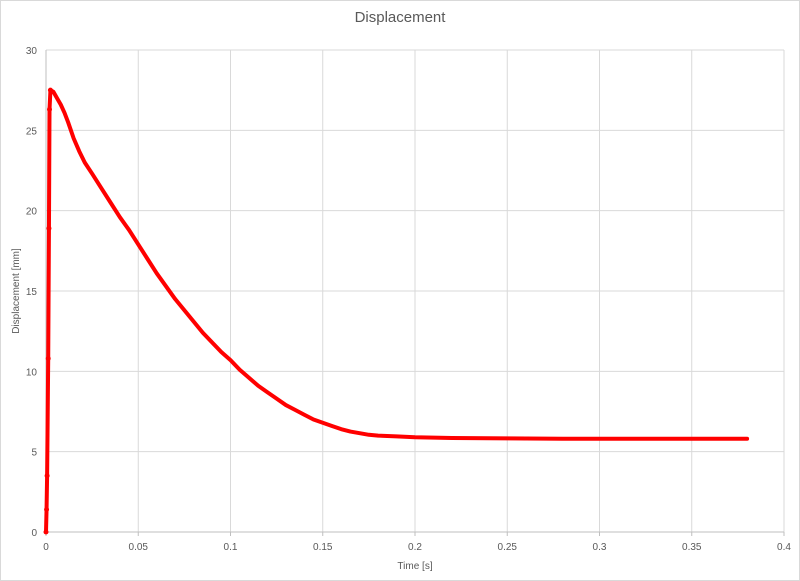  What do you see at coordinates (34, 533) in the screenshot?
I see `y-tick-label: 0` at bounding box center [34, 533].